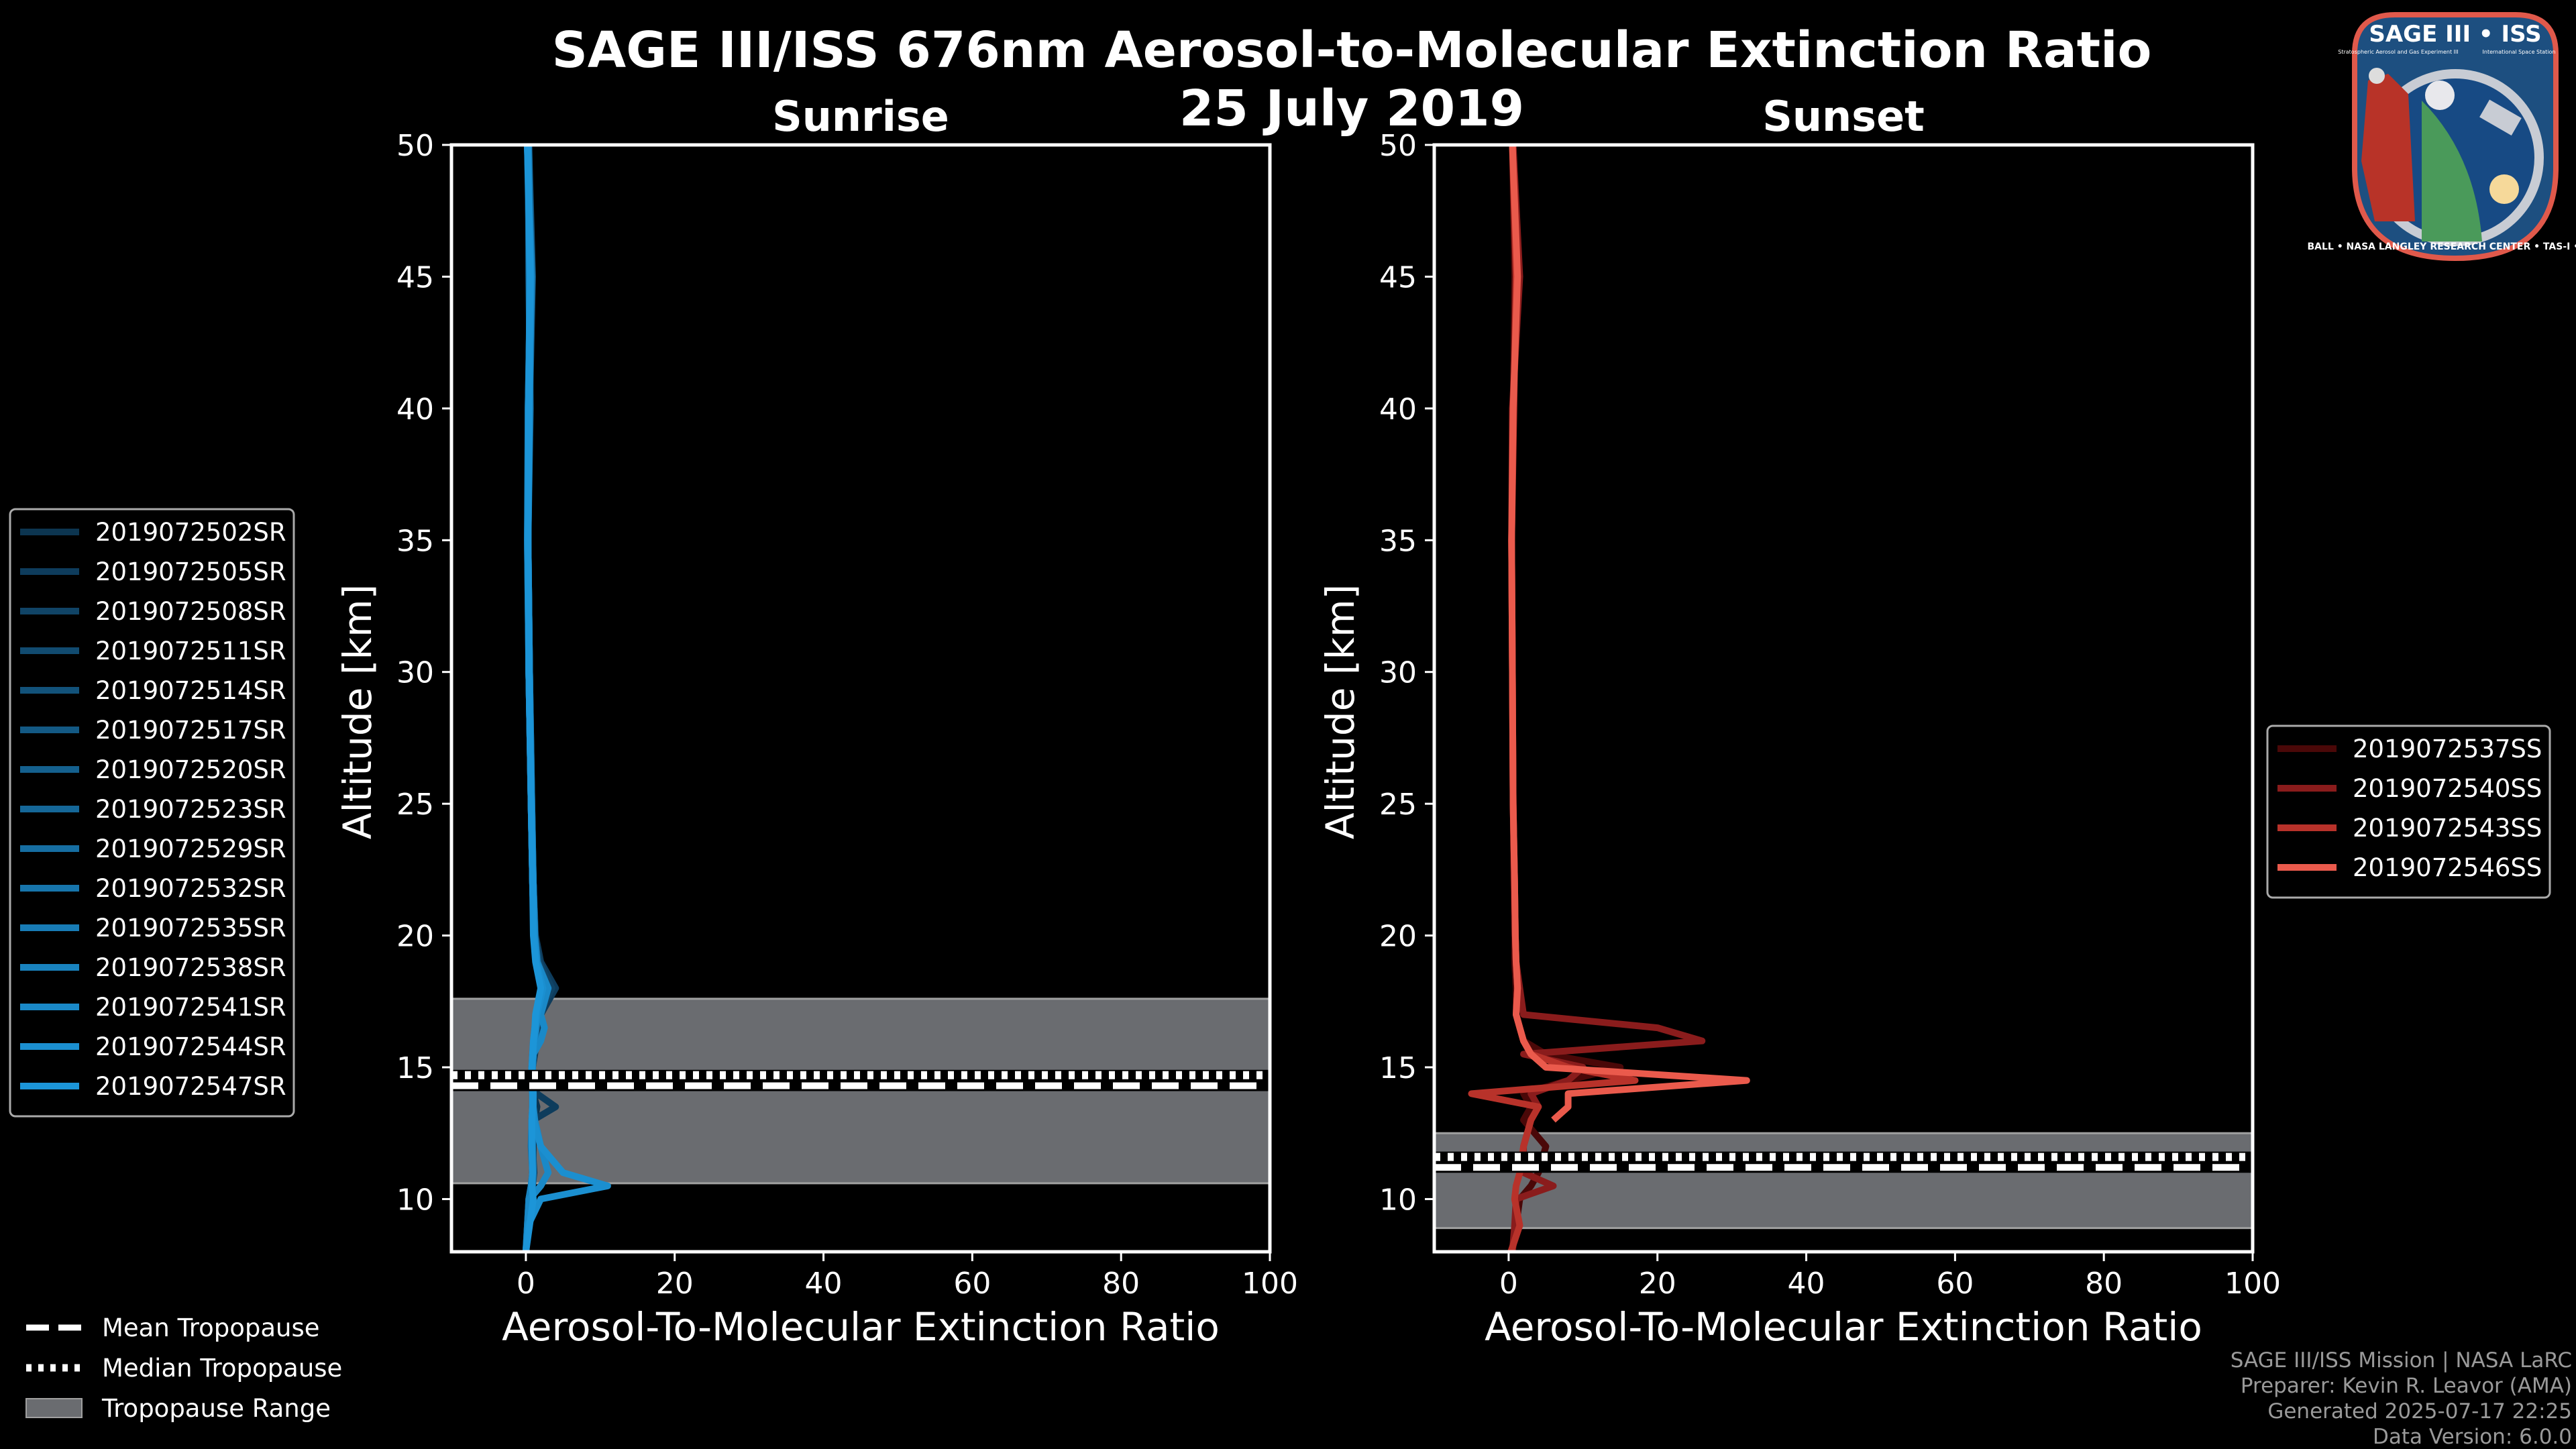 Image resolution: width=2576 pixels, height=1449 pixels. Describe the element at coordinates (2419, 1411) in the screenshot. I see `footer-line: Generated 2025-07-17 22:25` at that location.